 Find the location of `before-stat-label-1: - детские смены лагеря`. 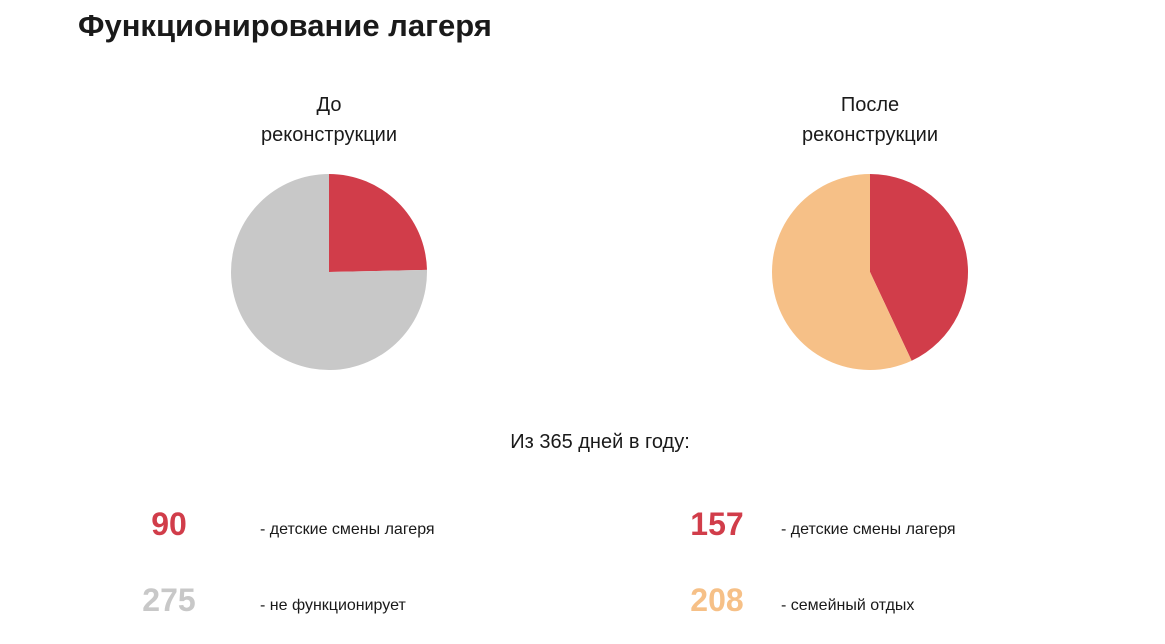

before-stat-label-1: - детские смены лагеря is located at coordinates (347, 529).